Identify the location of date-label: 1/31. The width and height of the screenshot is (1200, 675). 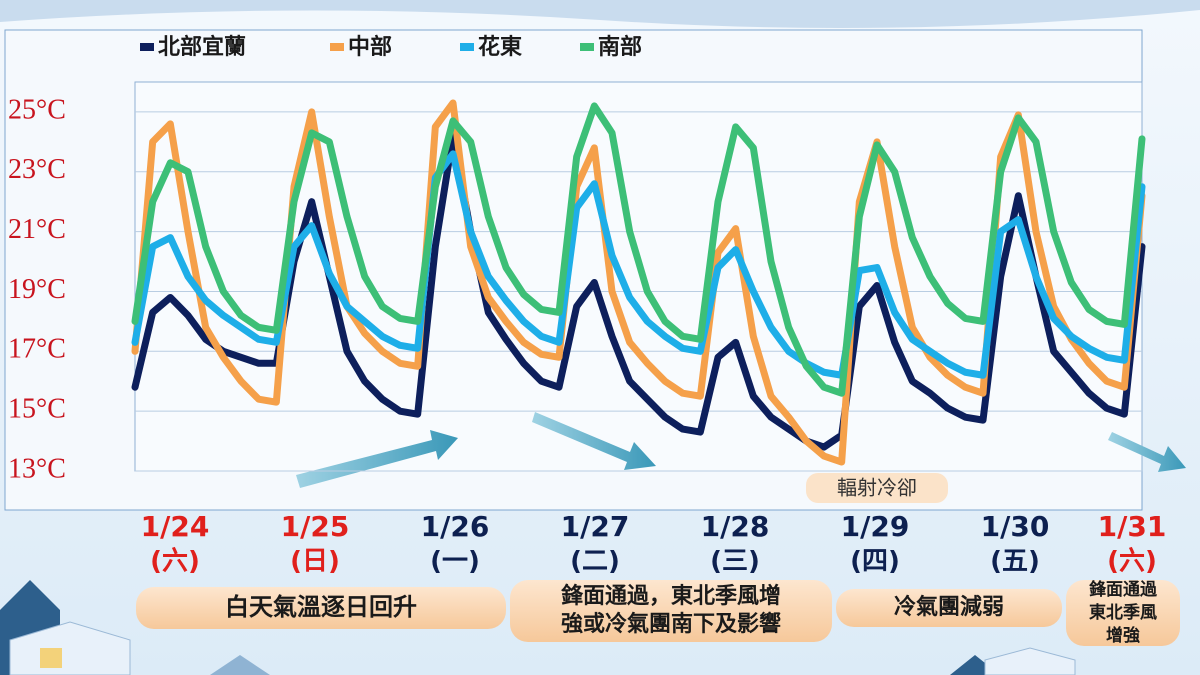
(1132, 526).